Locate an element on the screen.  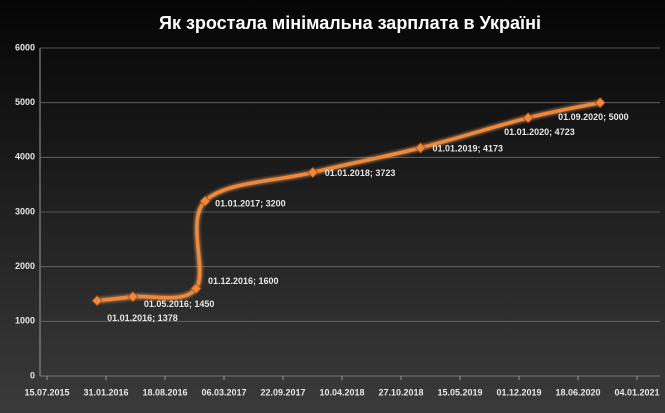
x-tick-label: 15.05.2019 is located at coordinates (459, 392).